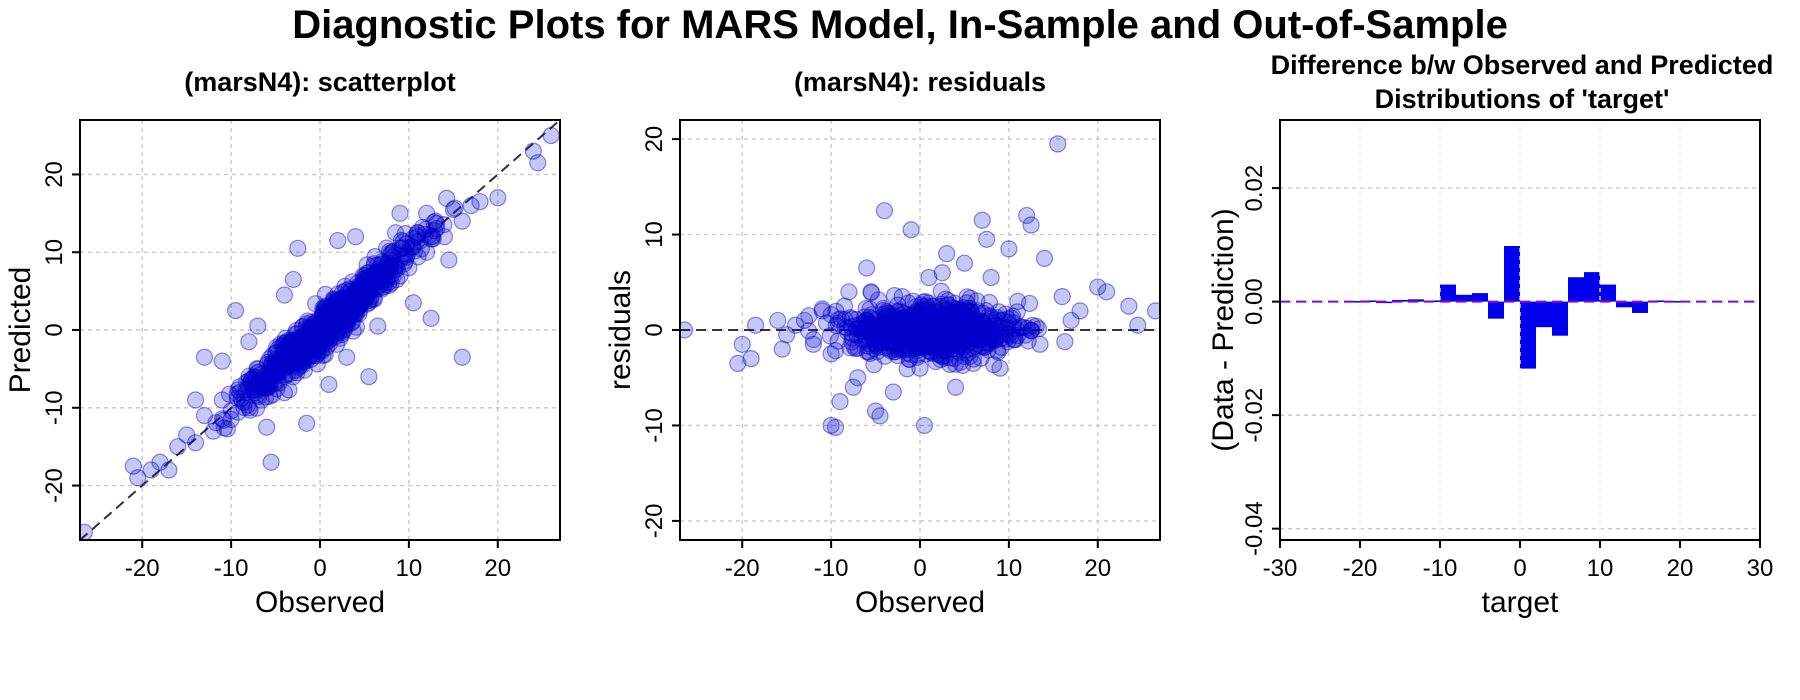 The image size is (1800, 700). What do you see at coordinates (1223, 329) in the screenshot?
I see `difference-ylabel: (Data - Prediction)` at bounding box center [1223, 329].